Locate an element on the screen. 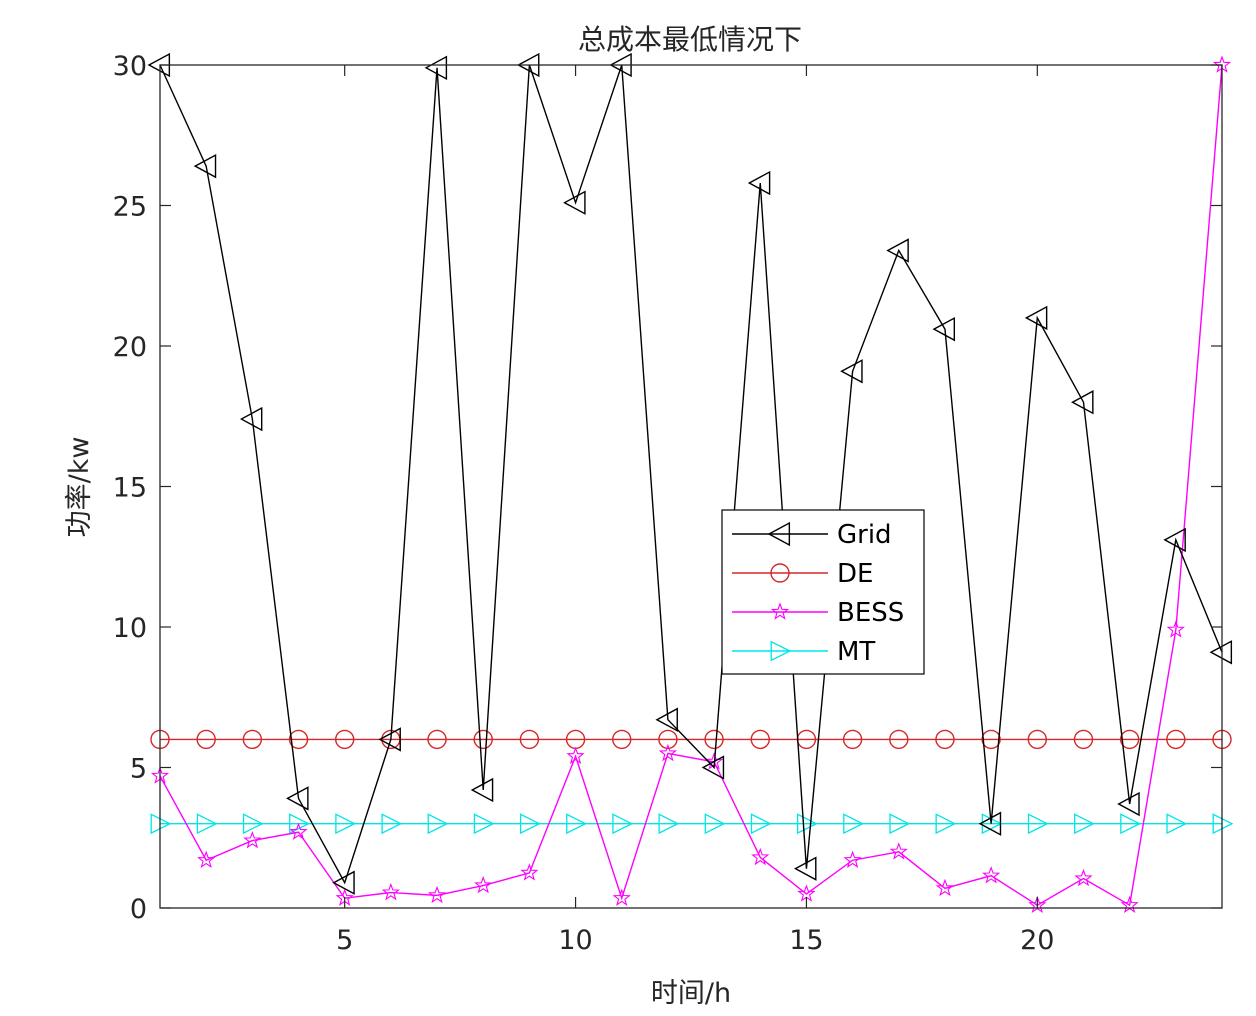 This screenshot has height=1016, width=1256. x-axis-title: 时间/h is located at coordinates (691, 993).